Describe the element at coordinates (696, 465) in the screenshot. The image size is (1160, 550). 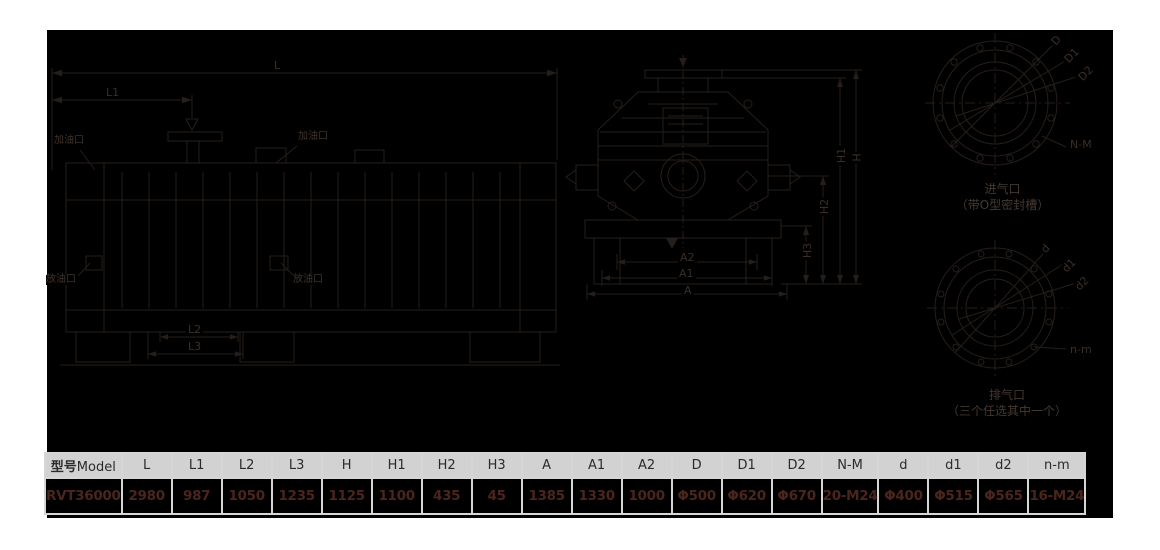
I see `table-header-cell: D` at that location.